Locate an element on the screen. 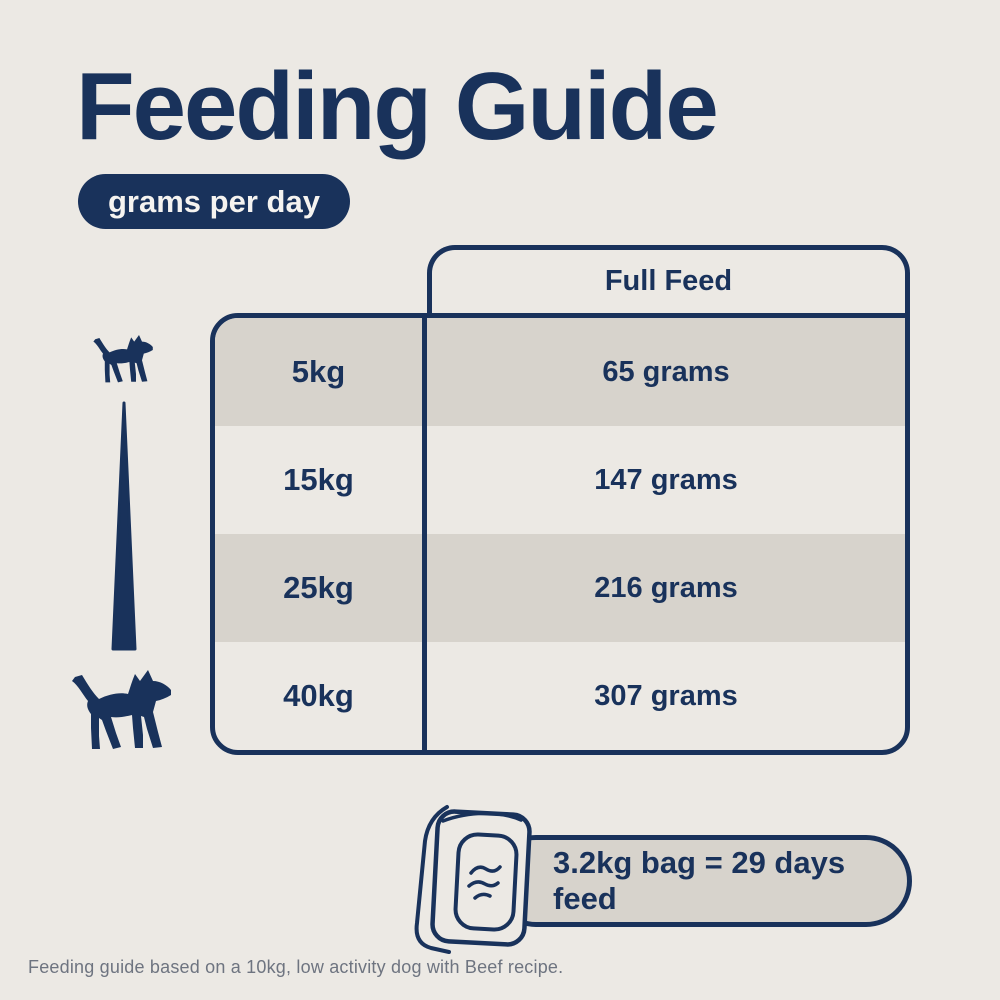 This screenshot has width=1000, height=1000. amount-cell: 216 grams is located at coordinates (666, 587).